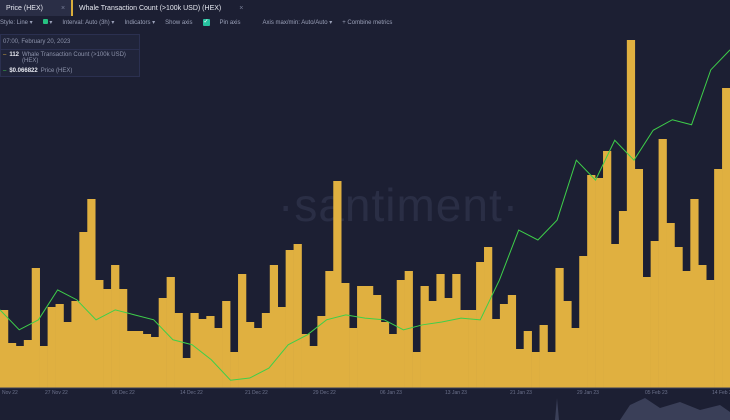  Describe the element at coordinates (230, 22) in the screenshot. I see `pin-axis-toggle: Pin axis` at that location.